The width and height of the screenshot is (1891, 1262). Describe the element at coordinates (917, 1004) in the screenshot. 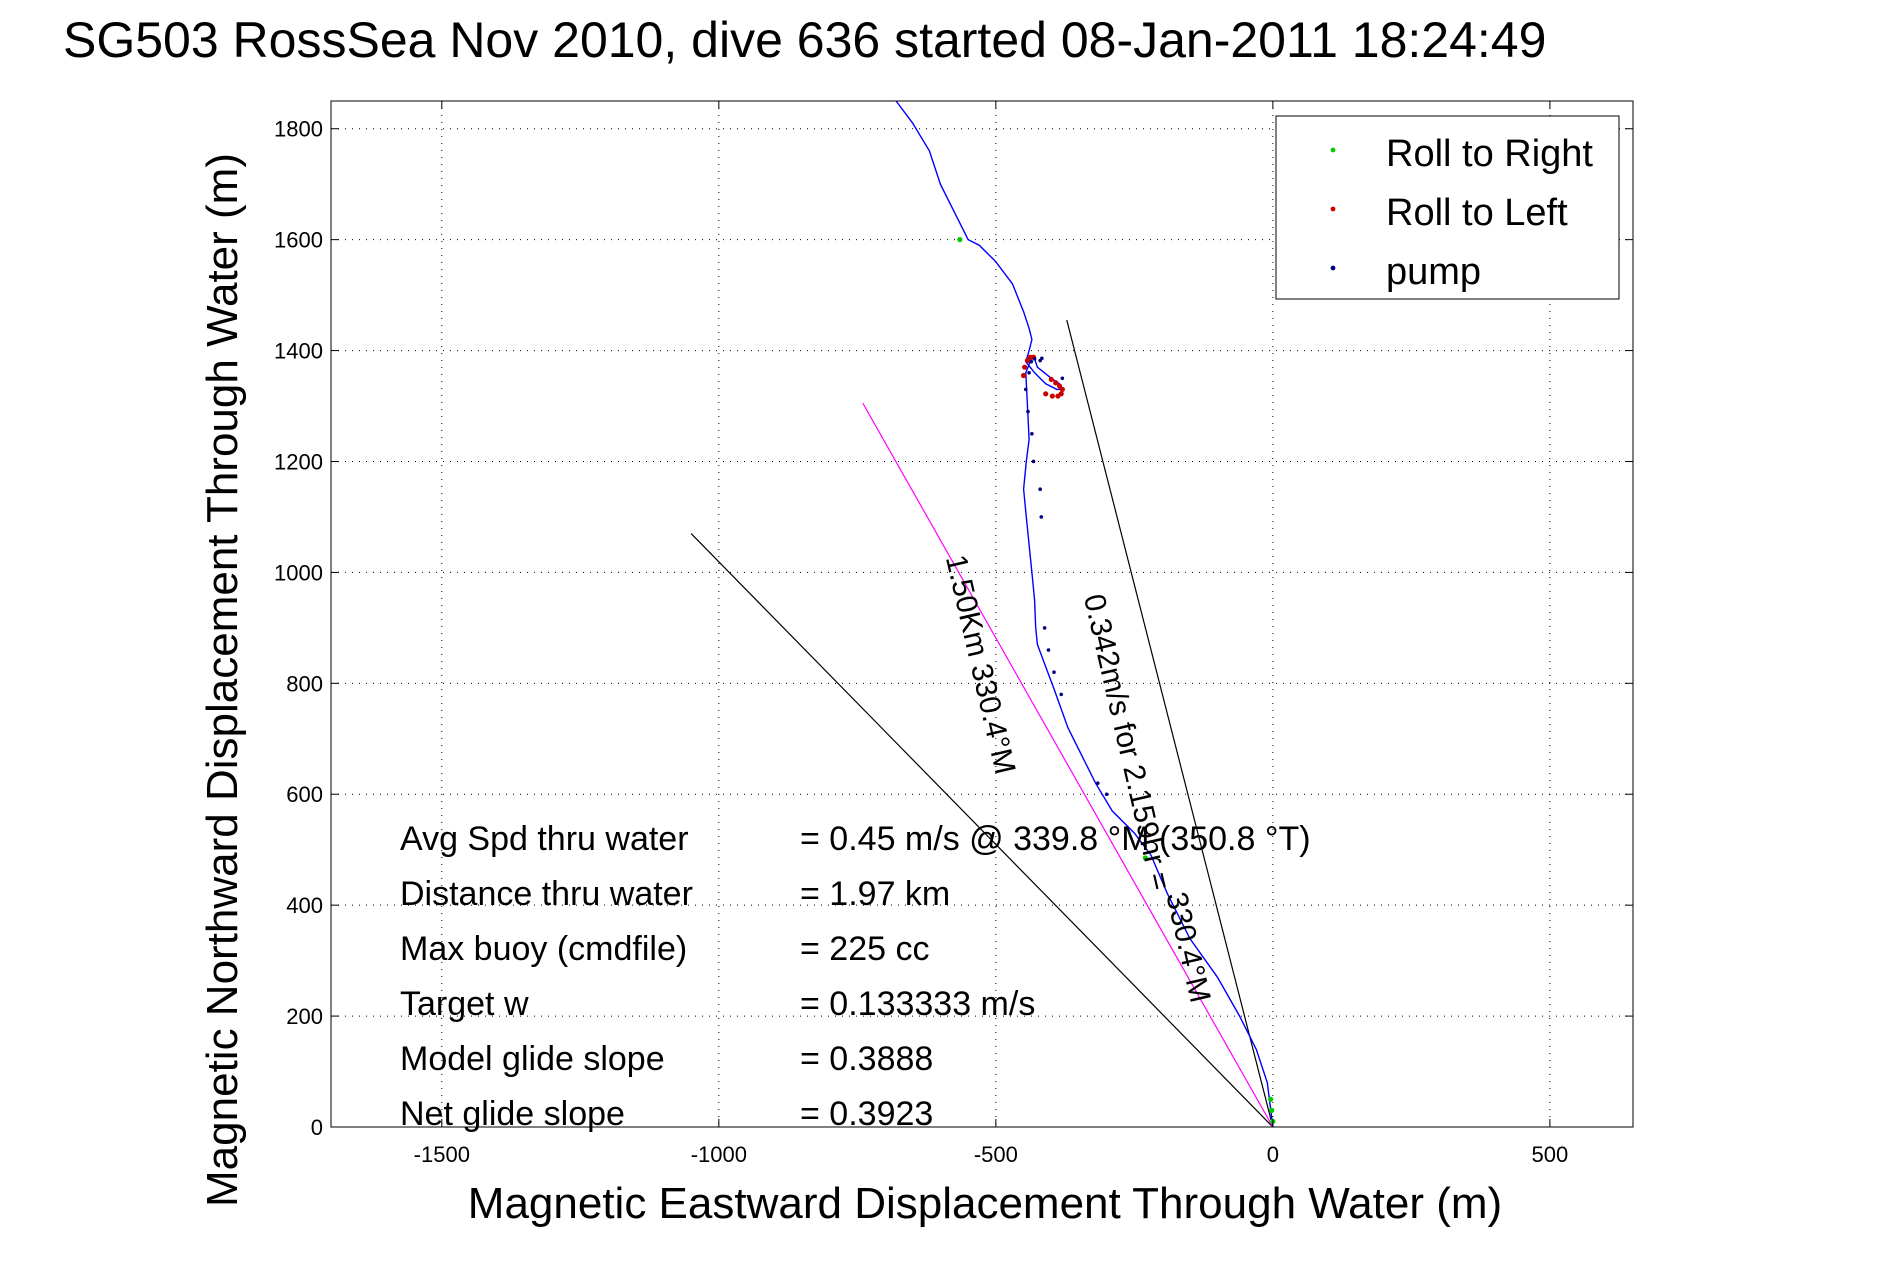

I see `stat-value: = 0.133333 m/s` at that location.